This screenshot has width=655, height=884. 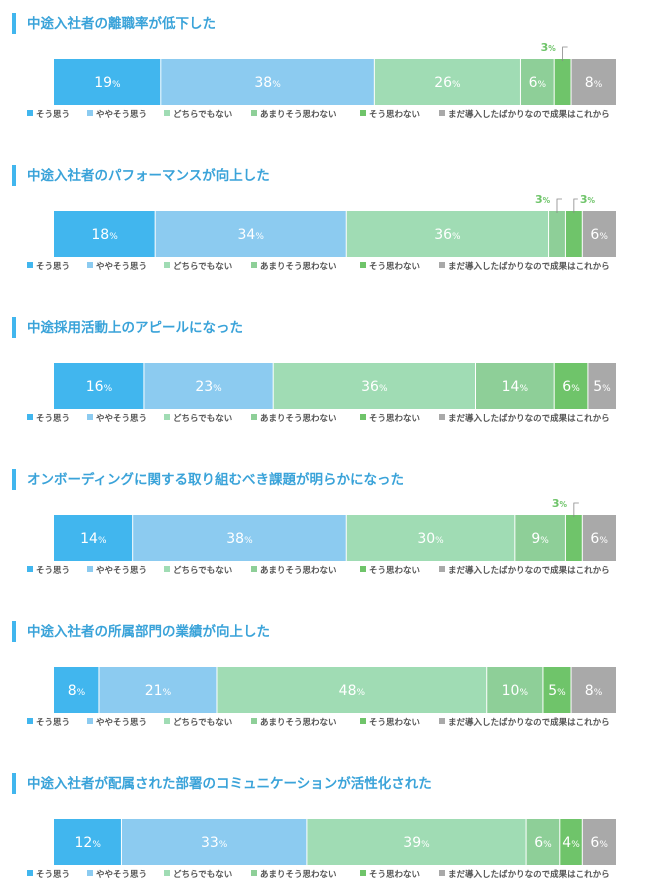 I want to click on data-label: 33%, so click(x=214, y=843).